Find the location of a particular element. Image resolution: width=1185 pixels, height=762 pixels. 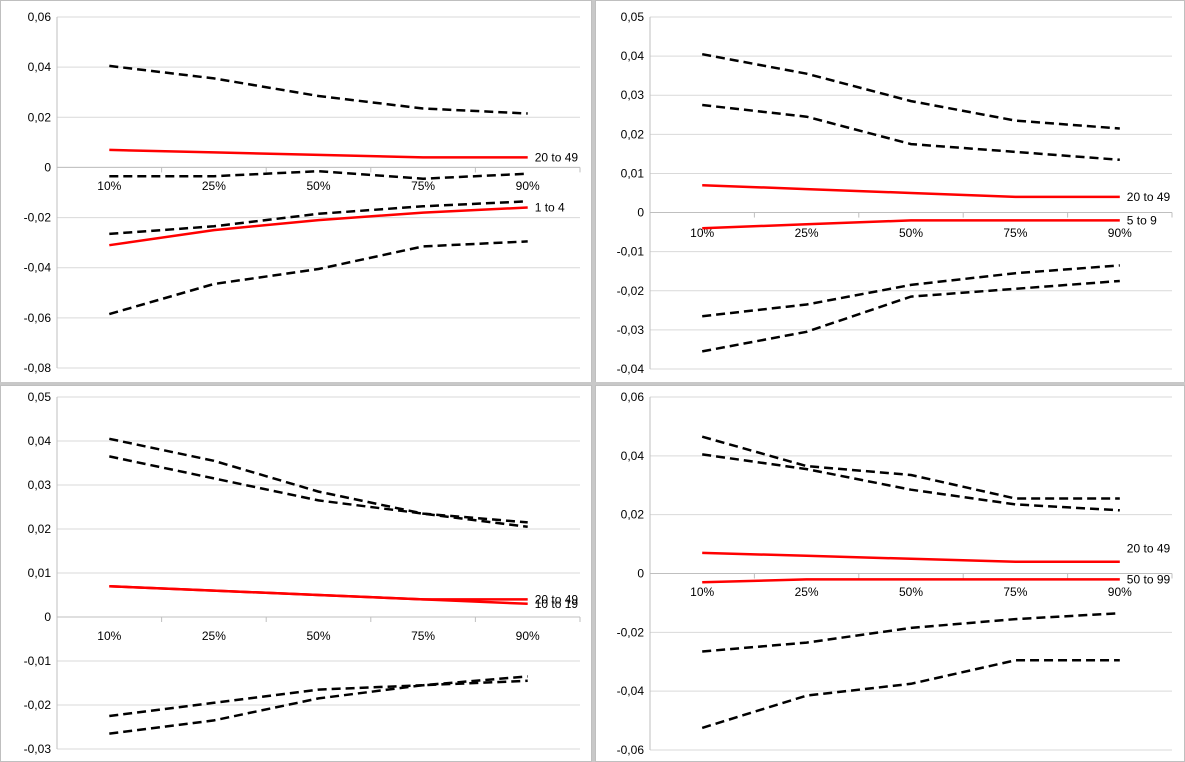

vertical-divider is located at coordinates (593, 381).